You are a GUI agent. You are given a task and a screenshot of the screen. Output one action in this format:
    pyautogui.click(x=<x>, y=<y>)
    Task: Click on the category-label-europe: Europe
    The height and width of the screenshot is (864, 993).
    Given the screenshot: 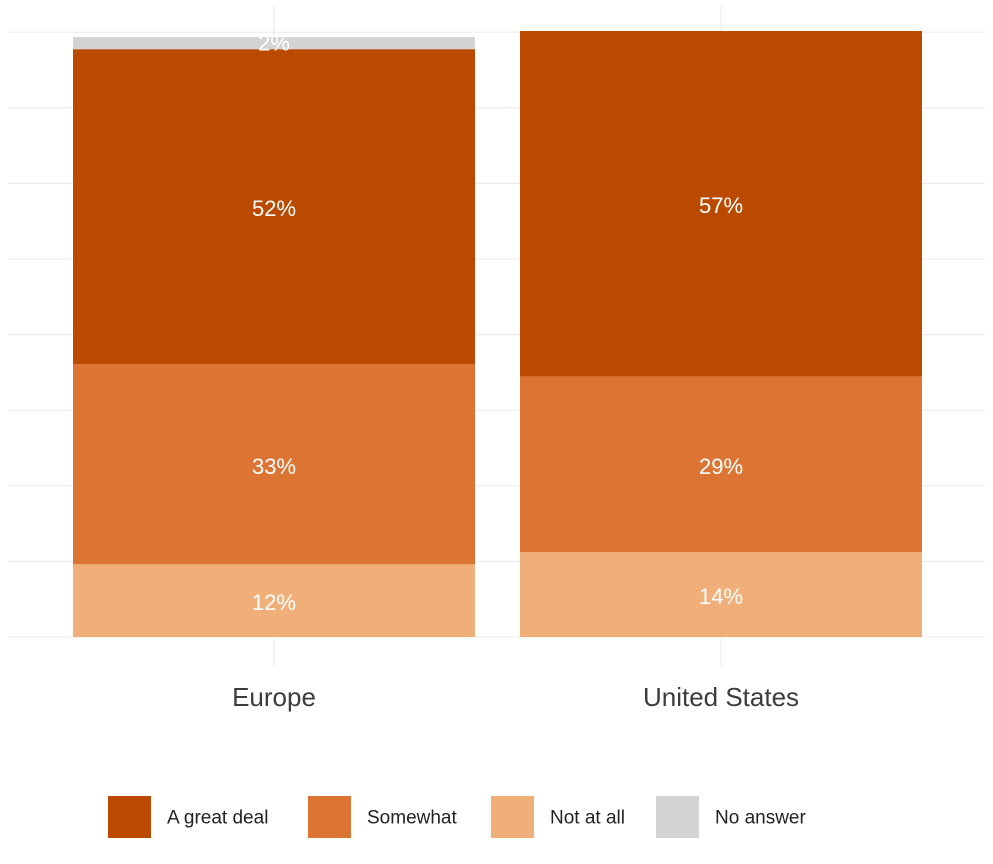 What is the action you would take?
    pyautogui.click(x=274, y=697)
    